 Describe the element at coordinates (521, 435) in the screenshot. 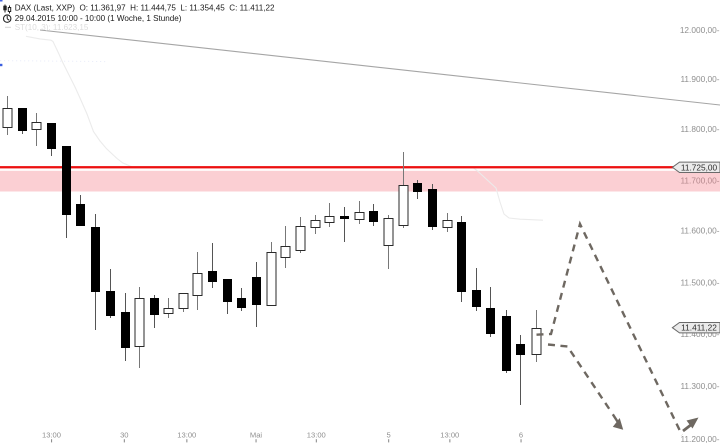

I see `svg-text: 6` at that location.